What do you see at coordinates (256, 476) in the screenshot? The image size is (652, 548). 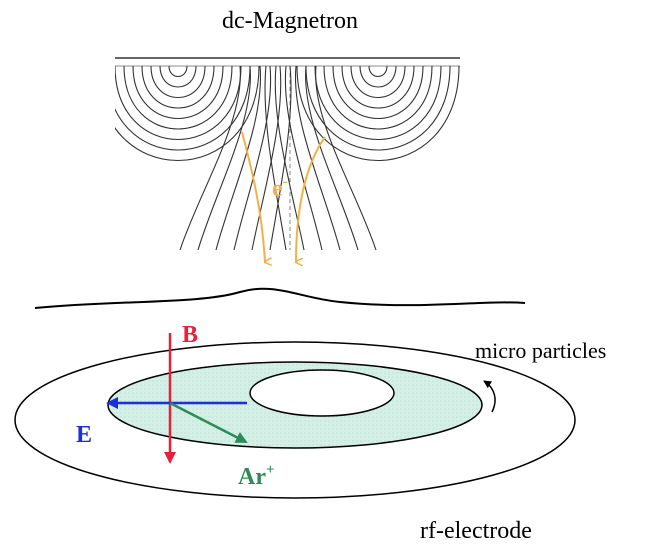 I see `ar-label: Ar+` at bounding box center [256, 476].